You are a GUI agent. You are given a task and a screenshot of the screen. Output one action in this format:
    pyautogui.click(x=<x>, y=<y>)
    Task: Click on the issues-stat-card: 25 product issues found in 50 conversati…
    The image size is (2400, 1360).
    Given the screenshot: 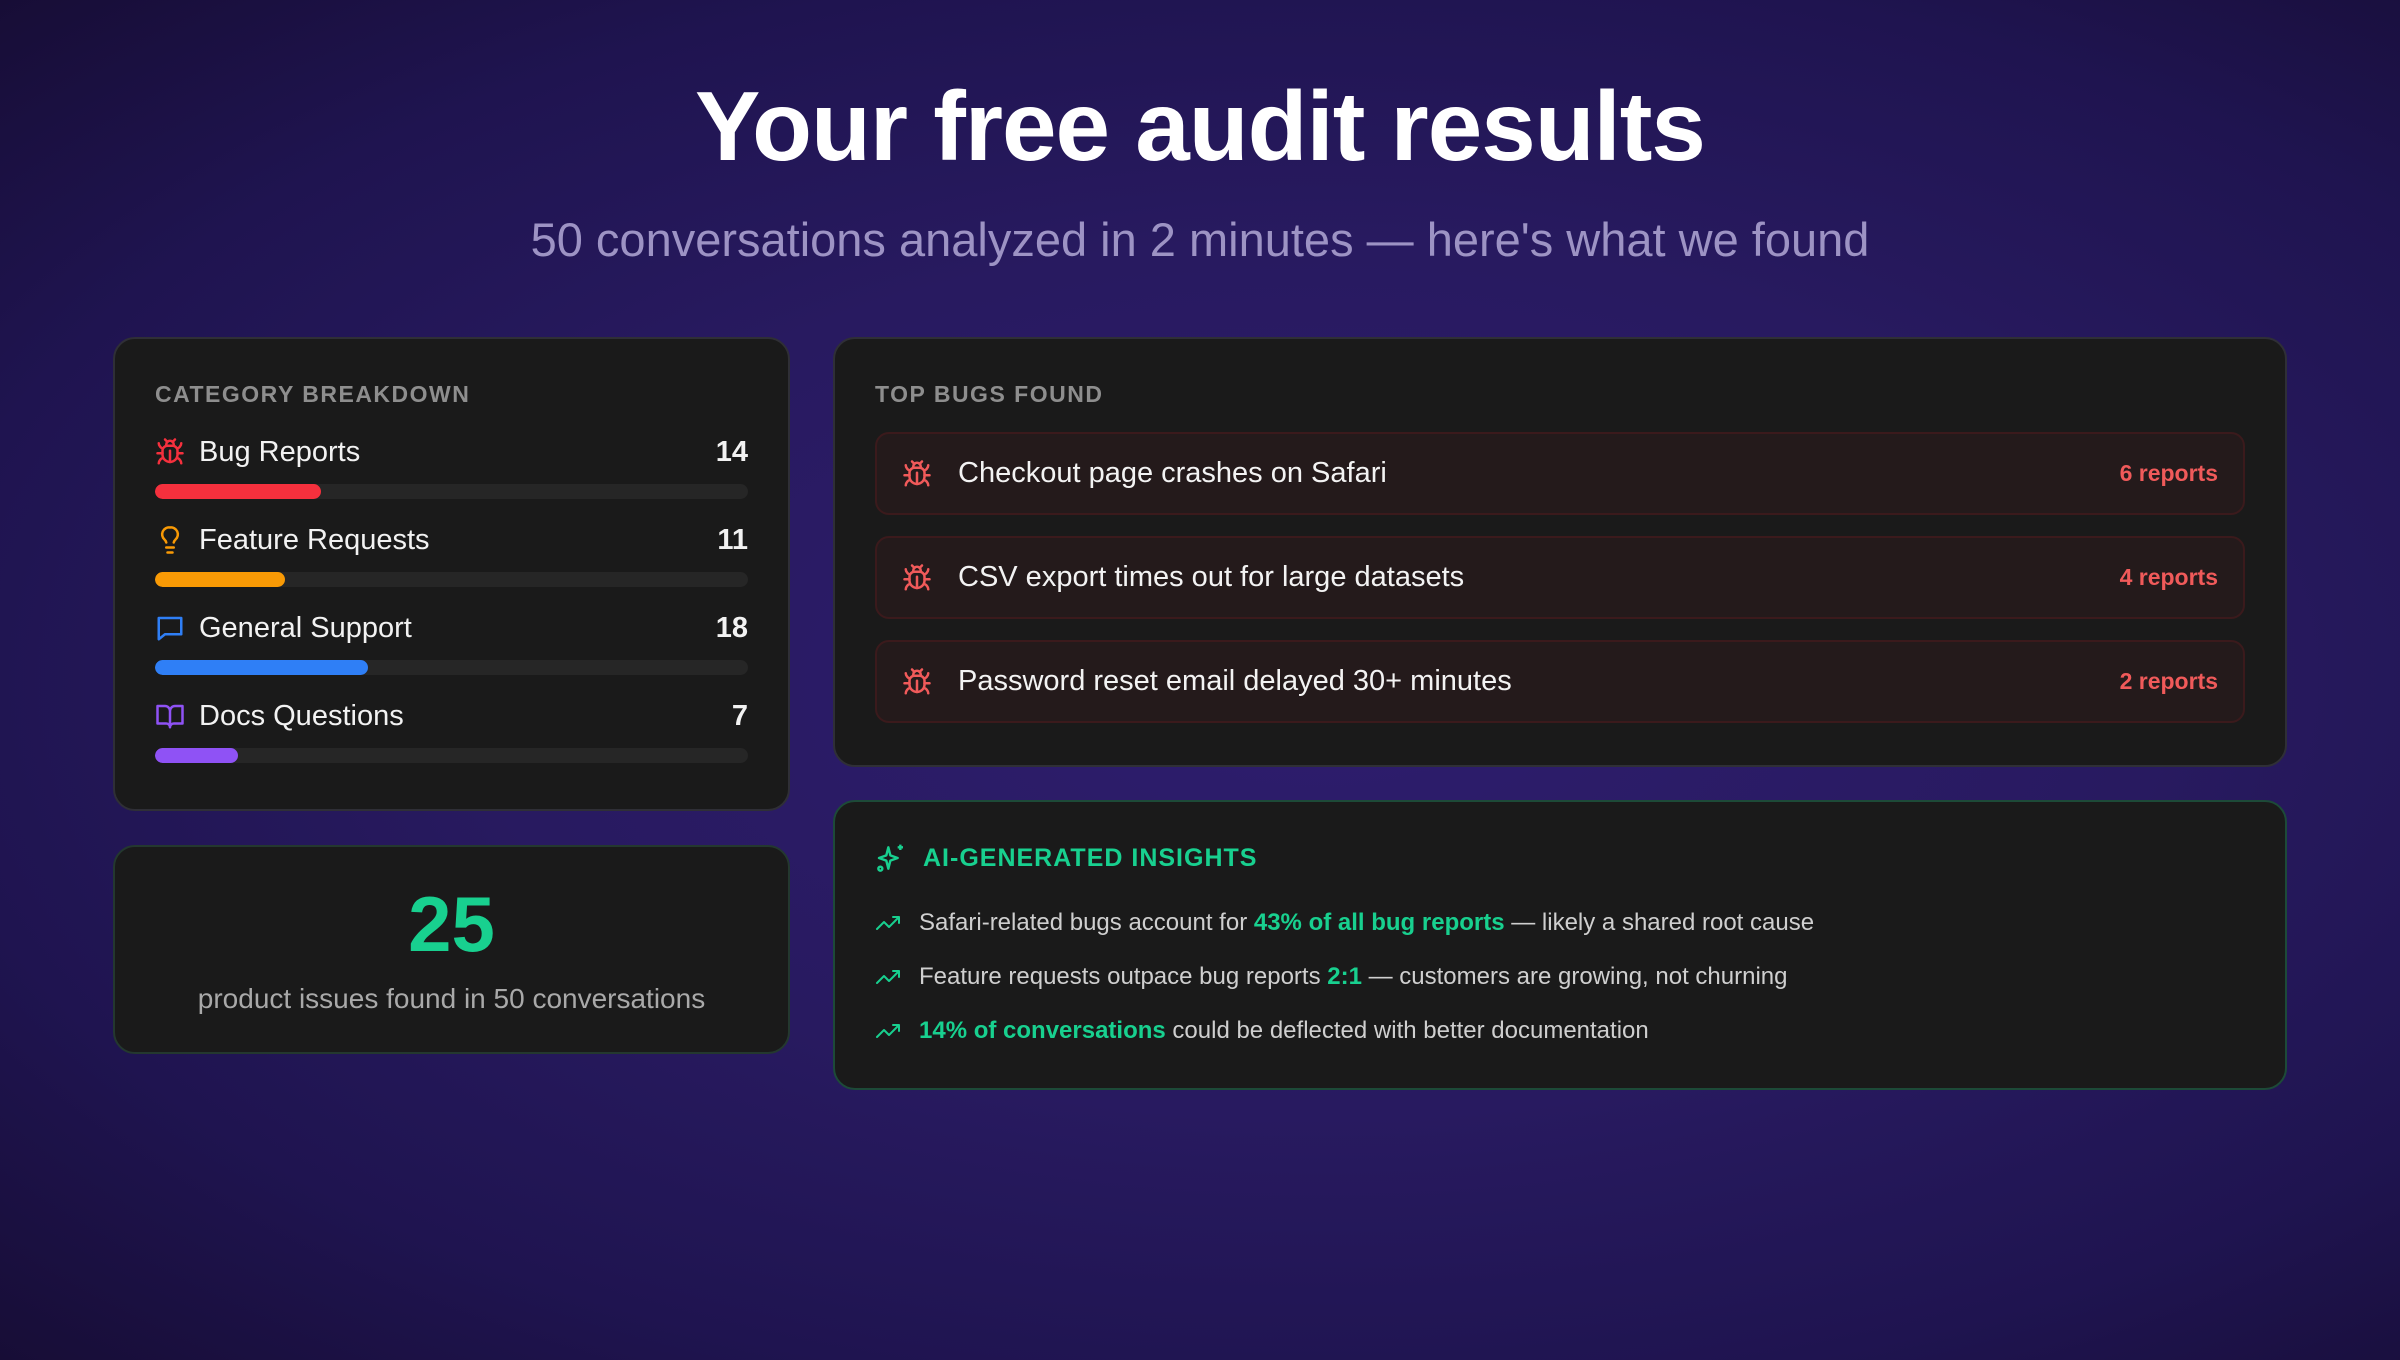 What is the action you would take?
    pyautogui.click(x=451, y=949)
    